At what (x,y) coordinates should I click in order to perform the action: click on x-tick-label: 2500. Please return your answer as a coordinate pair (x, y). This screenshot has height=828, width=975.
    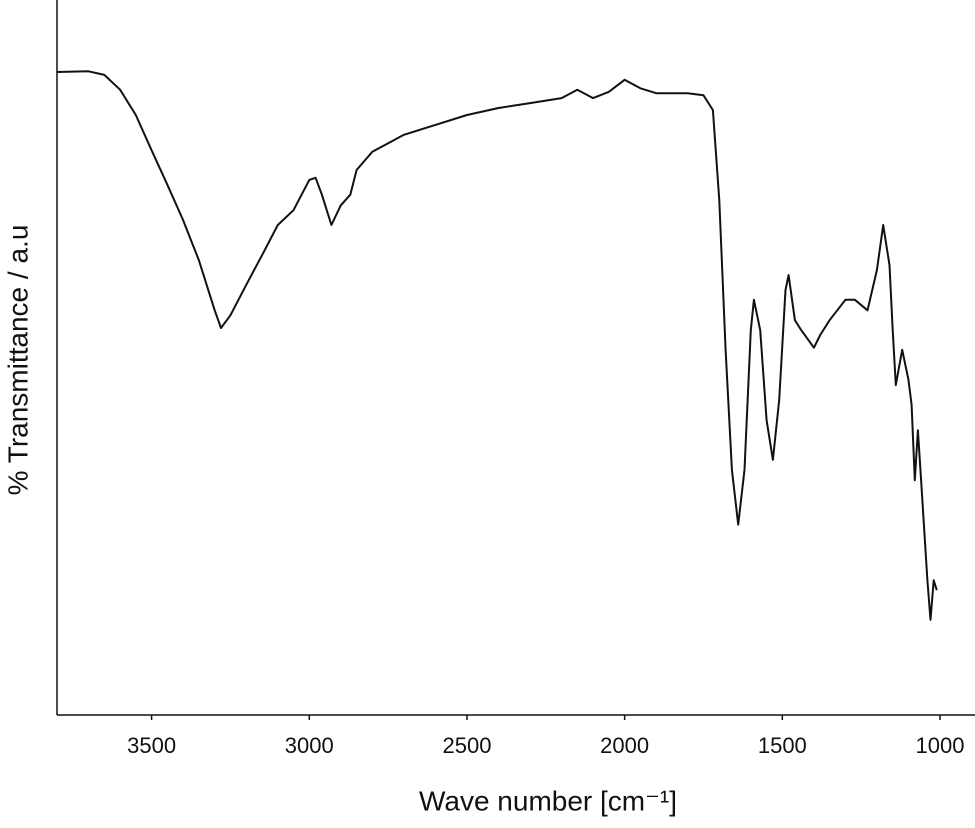
    Looking at the image, I should click on (466, 745).